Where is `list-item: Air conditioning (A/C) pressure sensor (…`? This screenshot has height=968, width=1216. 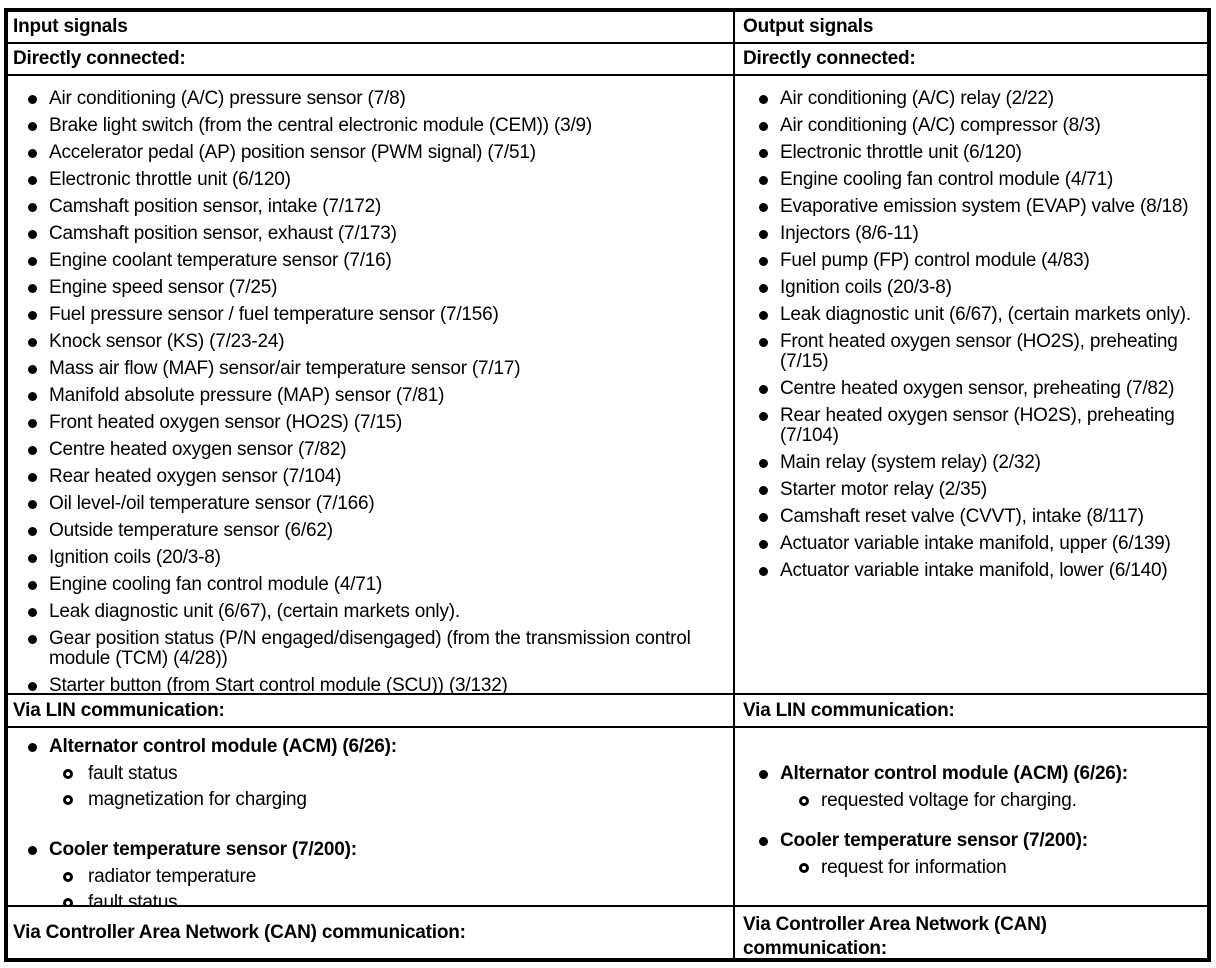
list-item: Air conditioning (A/C) pressure sensor (… is located at coordinates (370, 99).